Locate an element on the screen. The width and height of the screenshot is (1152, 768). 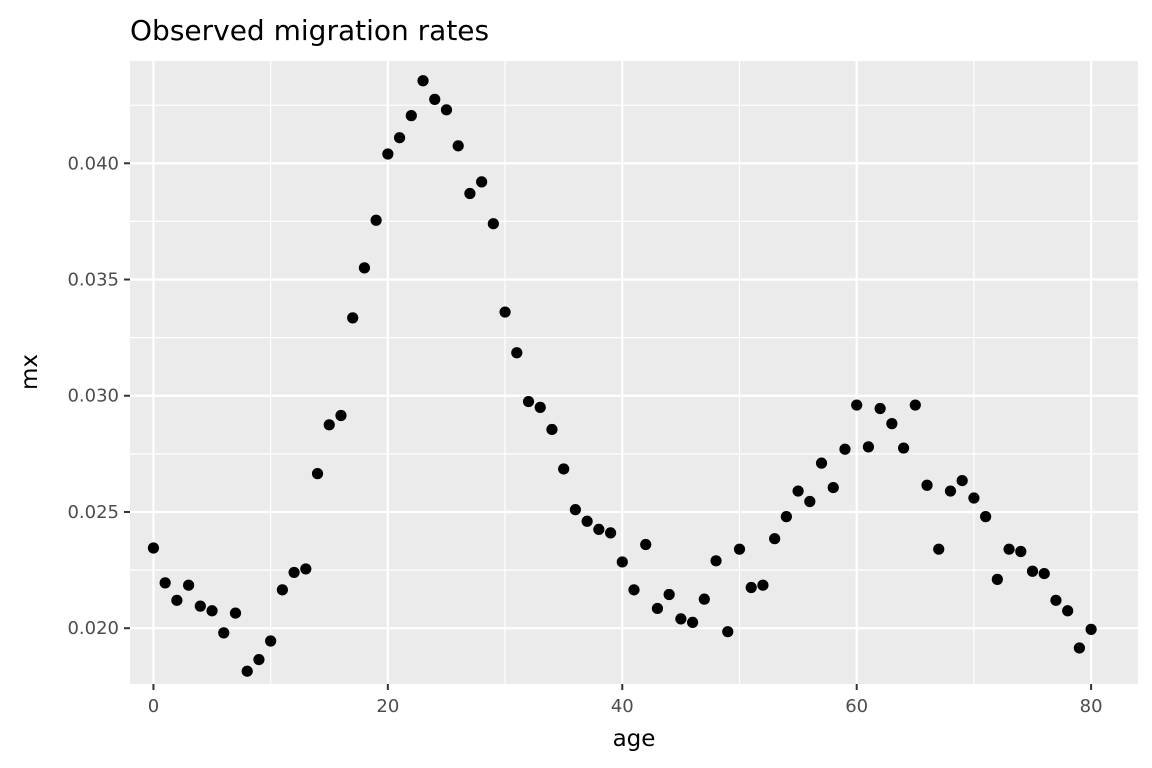
x-axis-ticks: 0 20 40 60 80 is located at coordinates (625, 700).